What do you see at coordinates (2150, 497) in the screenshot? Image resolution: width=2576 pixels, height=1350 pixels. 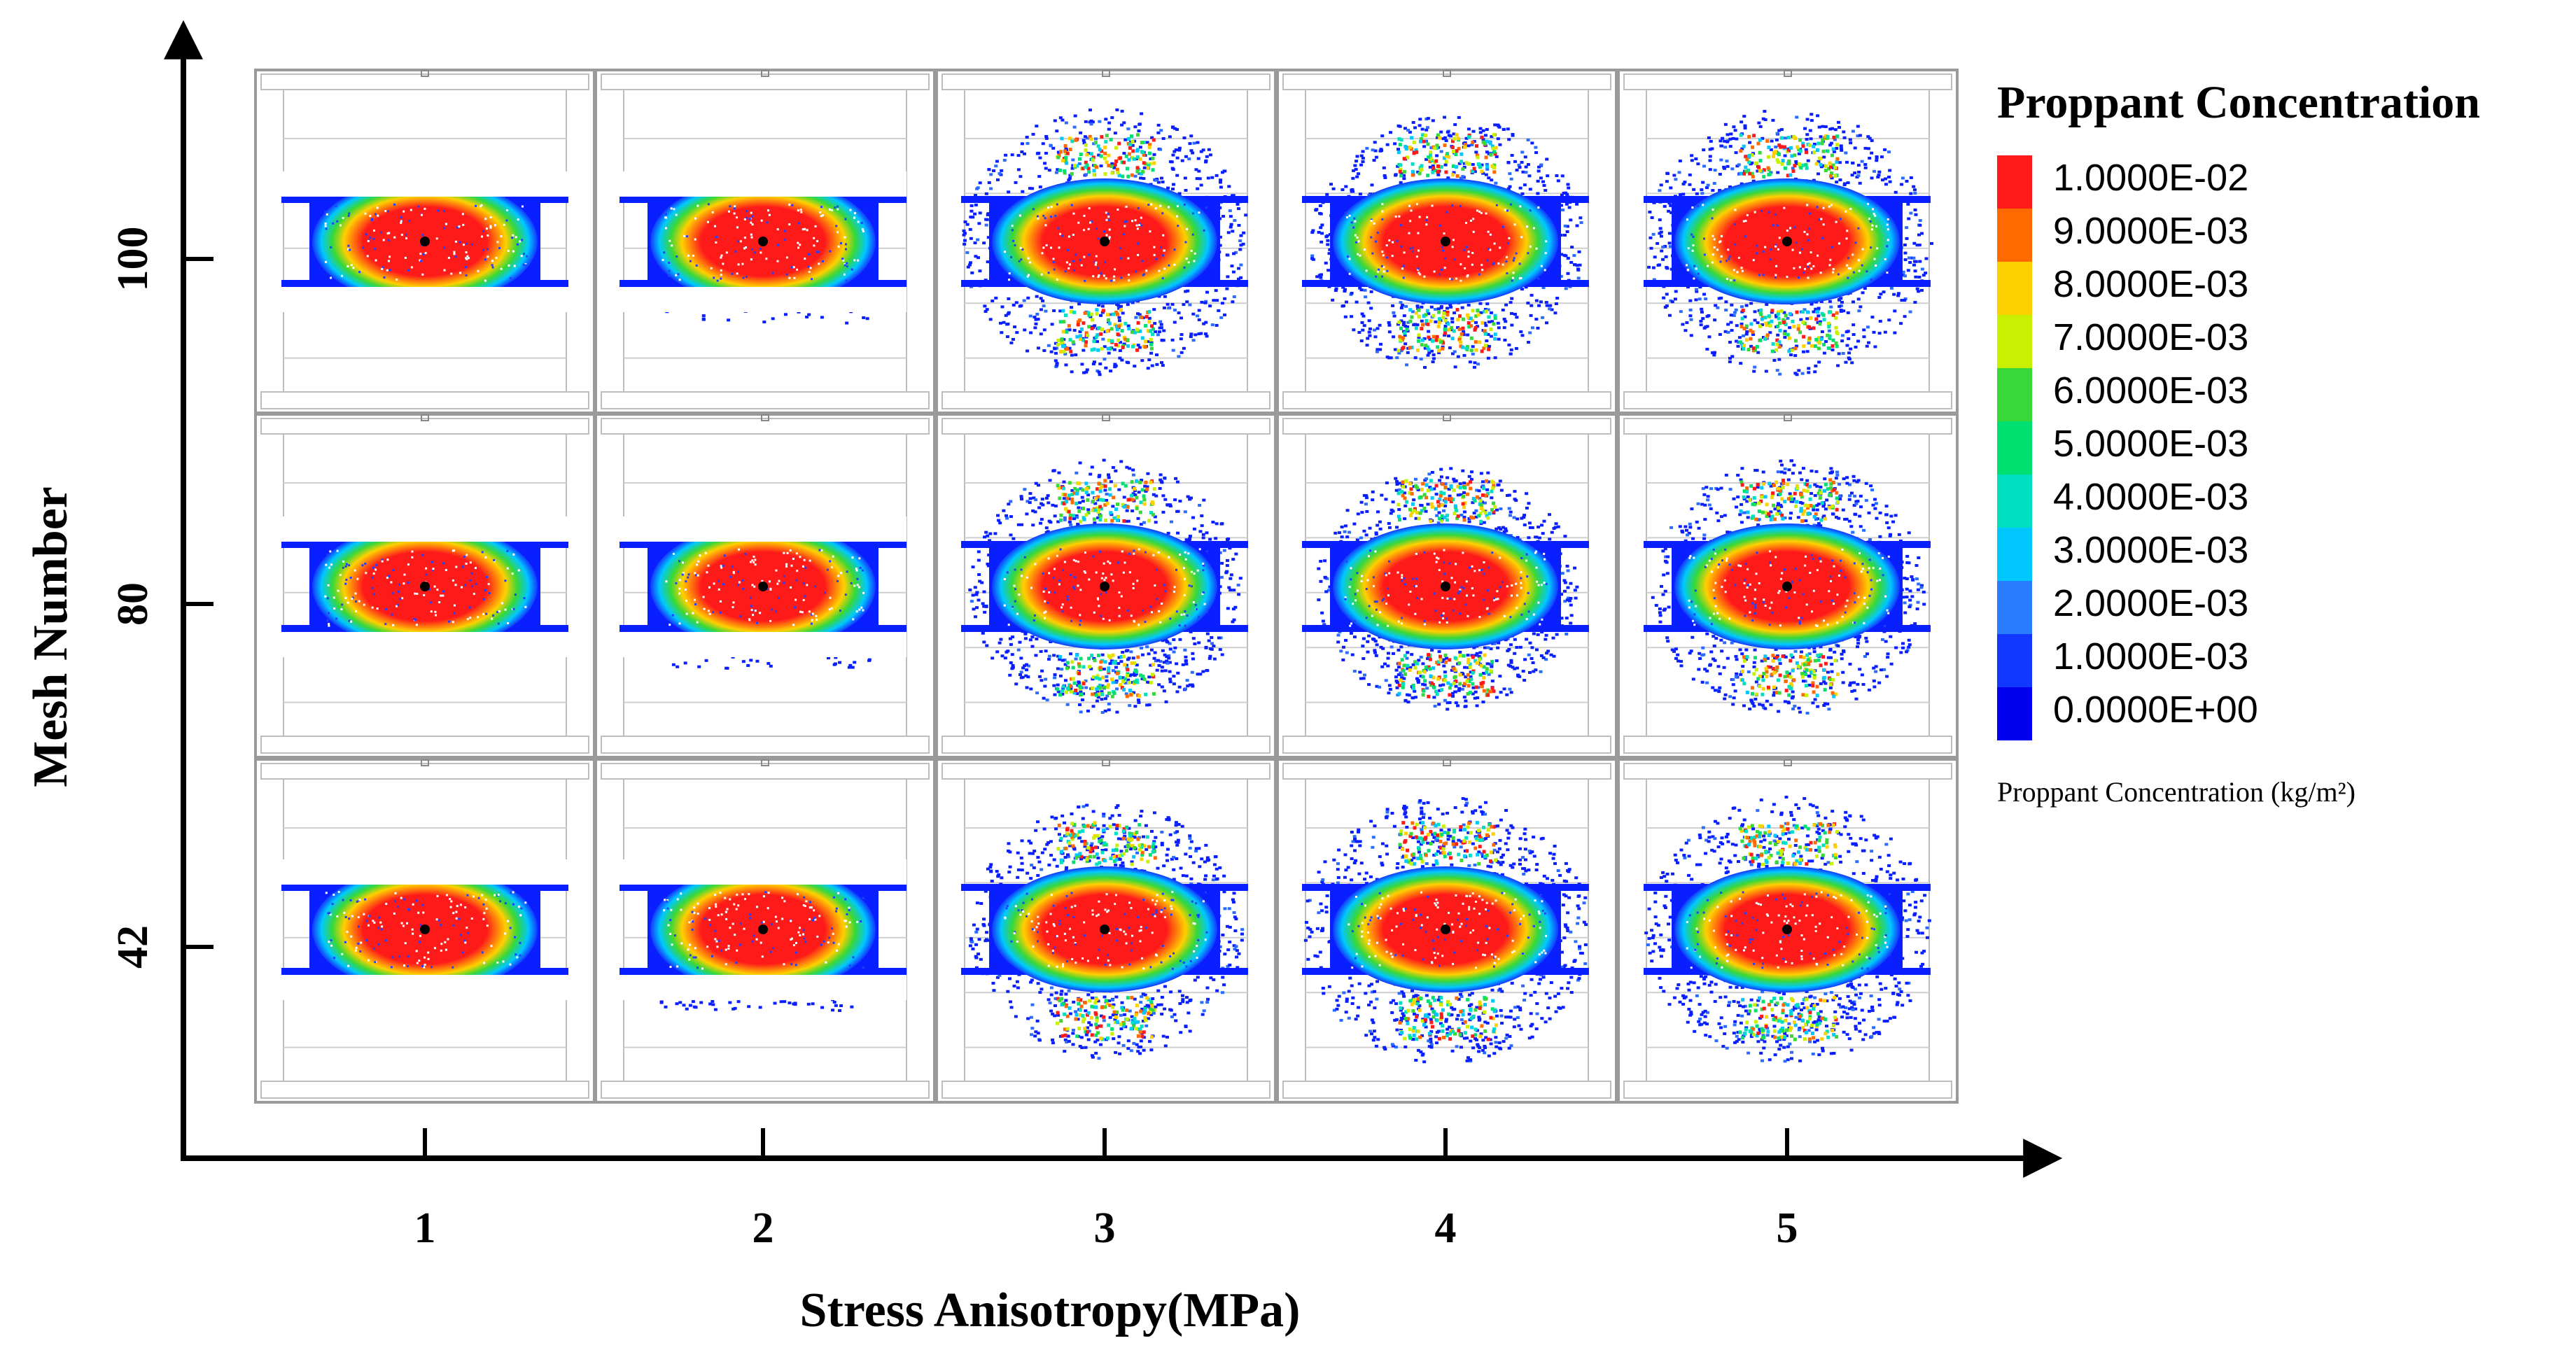 I see `legend-entry-label: 4.0000E-03` at bounding box center [2150, 497].